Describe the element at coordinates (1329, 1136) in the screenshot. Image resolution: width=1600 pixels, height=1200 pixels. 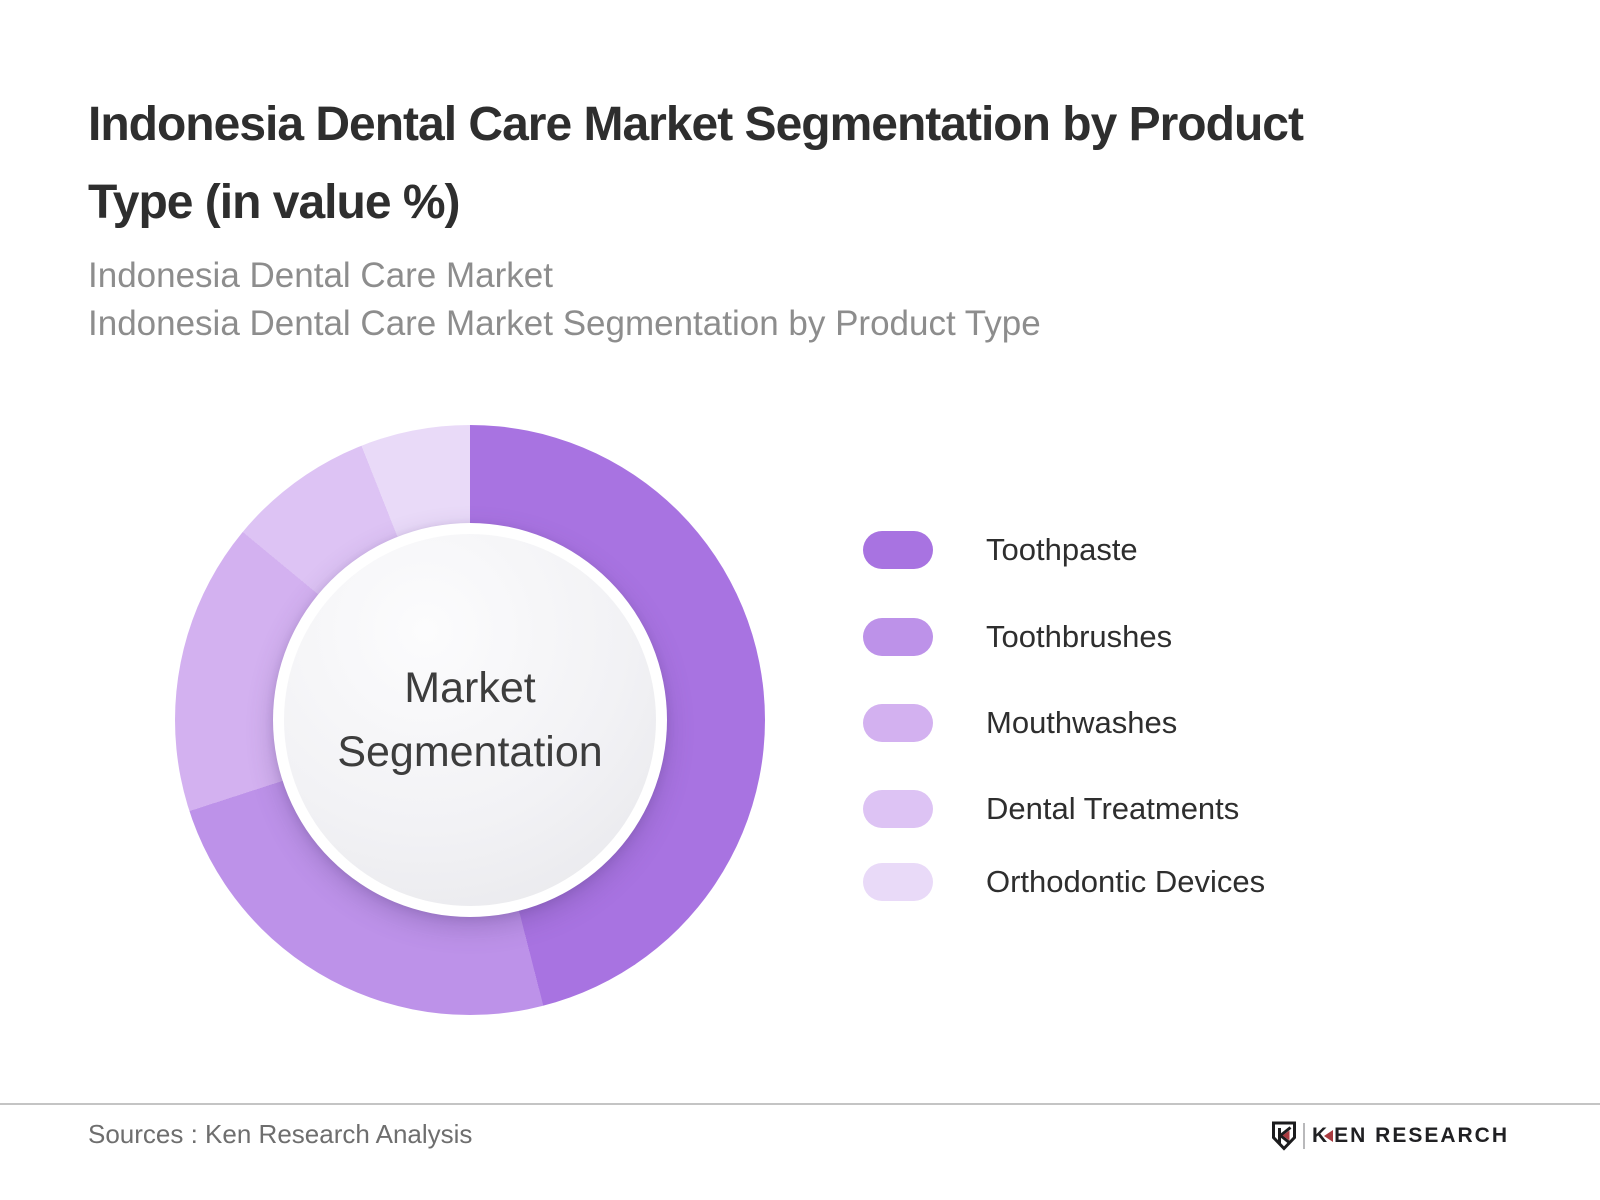
I see `logo-red-triangle-icon` at that location.